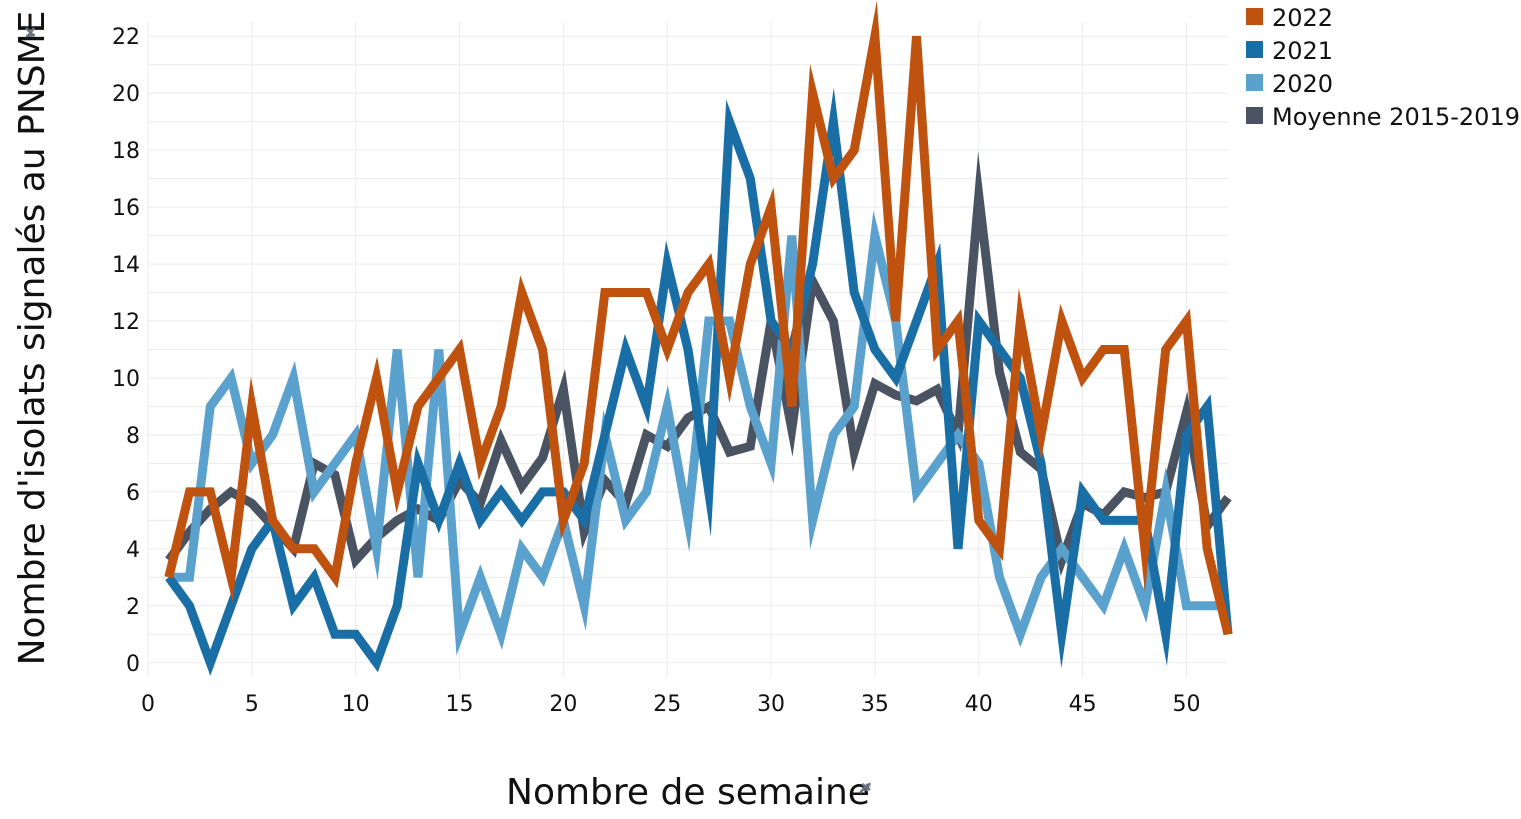  I want to click on y-tick-label: 8, so click(133, 436).